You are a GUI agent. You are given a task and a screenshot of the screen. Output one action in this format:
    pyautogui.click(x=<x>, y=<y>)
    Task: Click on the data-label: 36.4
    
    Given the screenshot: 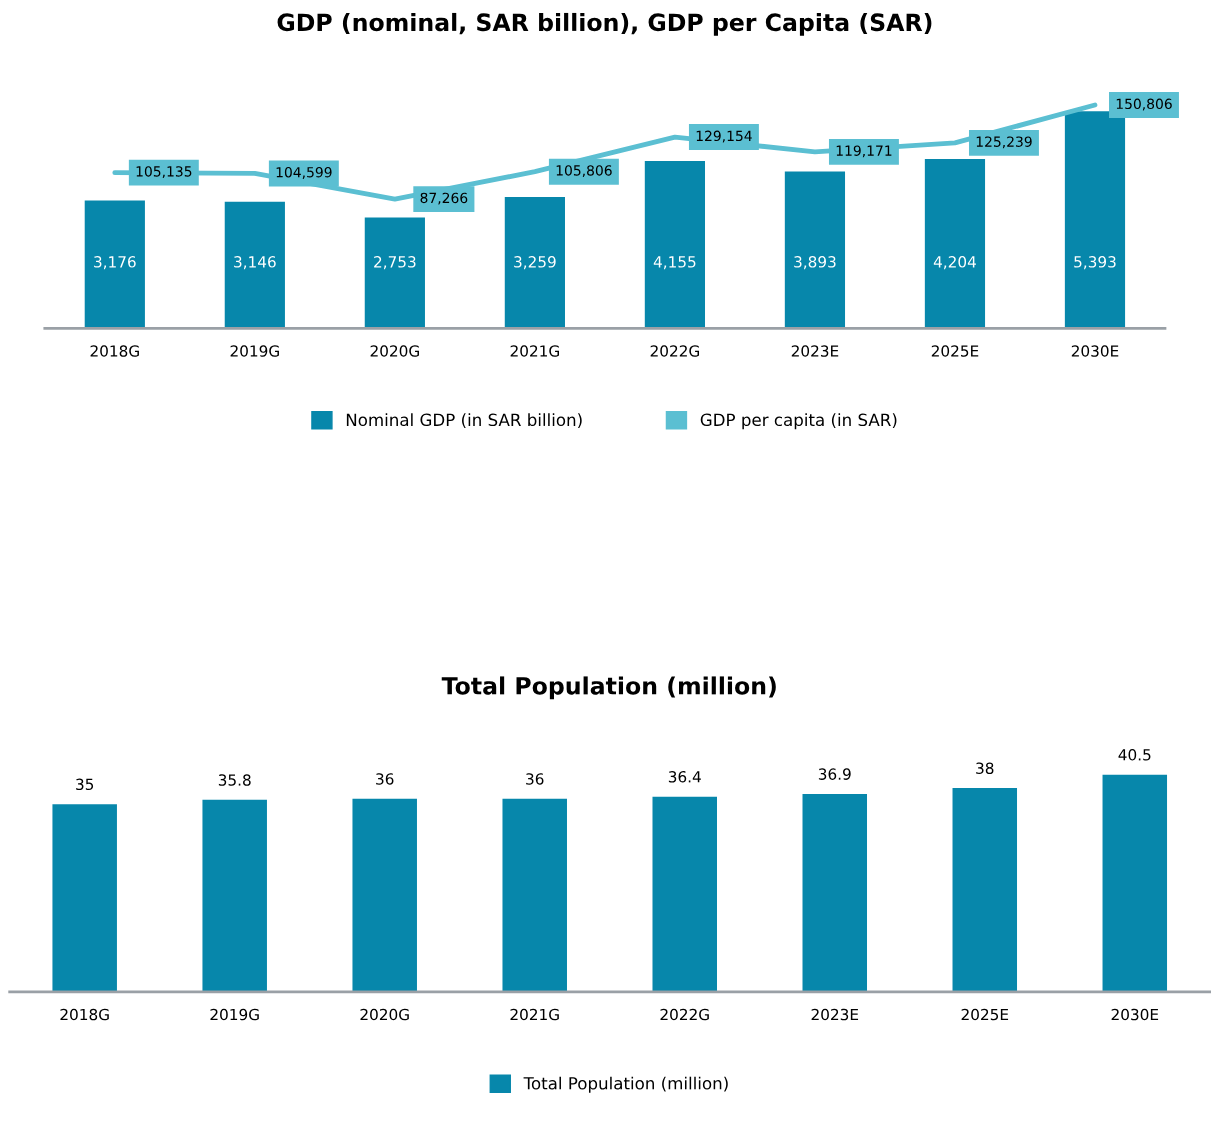 What is the action you would take?
    pyautogui.click(x=684, y=777)
    